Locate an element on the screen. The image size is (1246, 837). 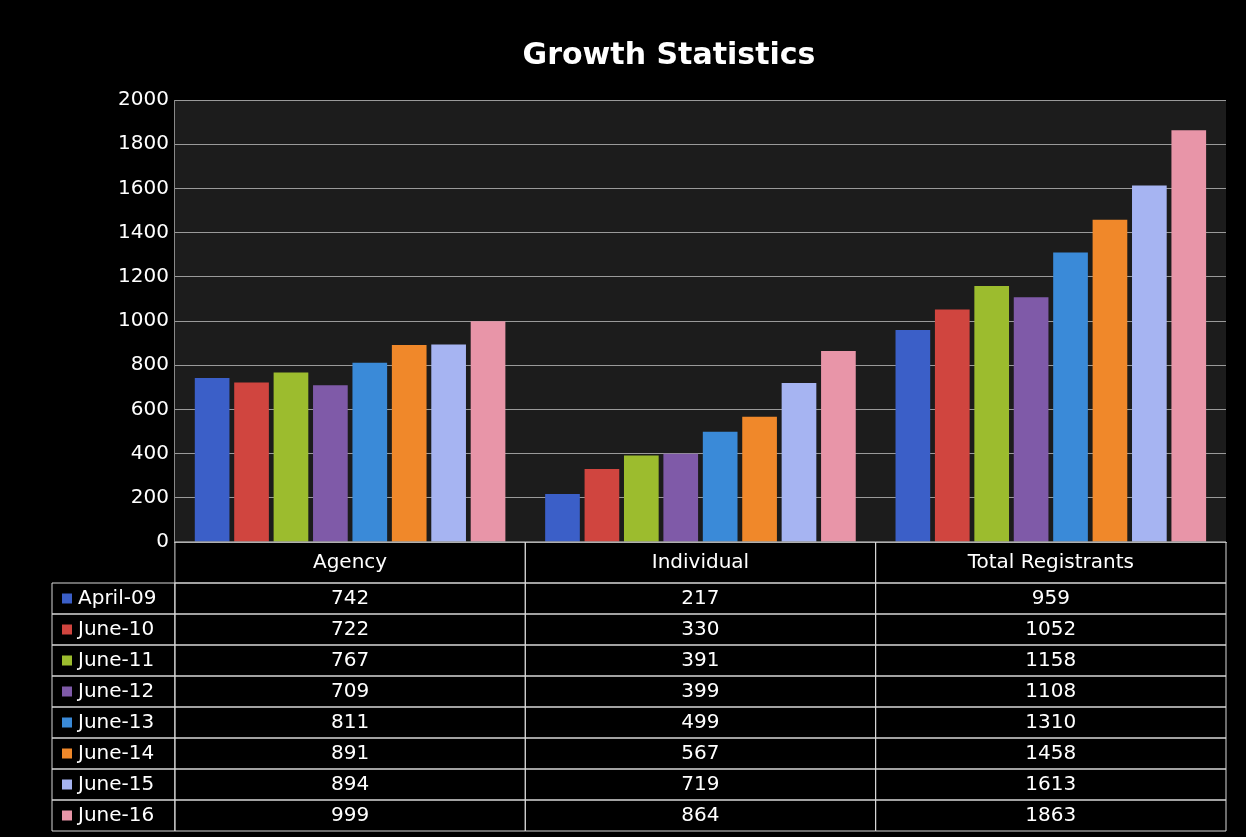
y-tick-label: 1400 is located at coordinates (143, 230).